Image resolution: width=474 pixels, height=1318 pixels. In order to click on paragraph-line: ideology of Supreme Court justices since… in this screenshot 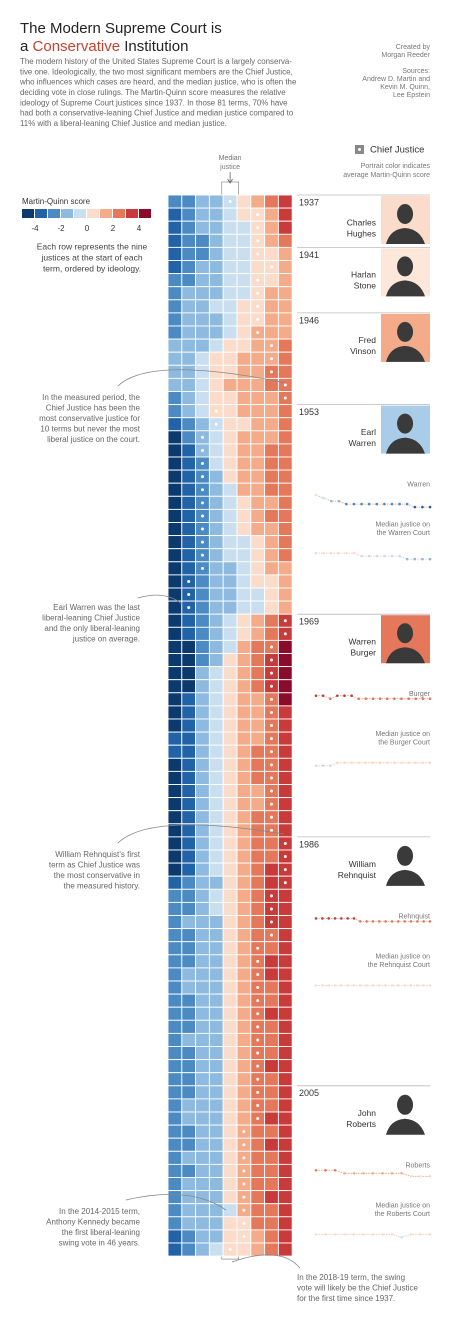, I will do `click(154, 102)`.